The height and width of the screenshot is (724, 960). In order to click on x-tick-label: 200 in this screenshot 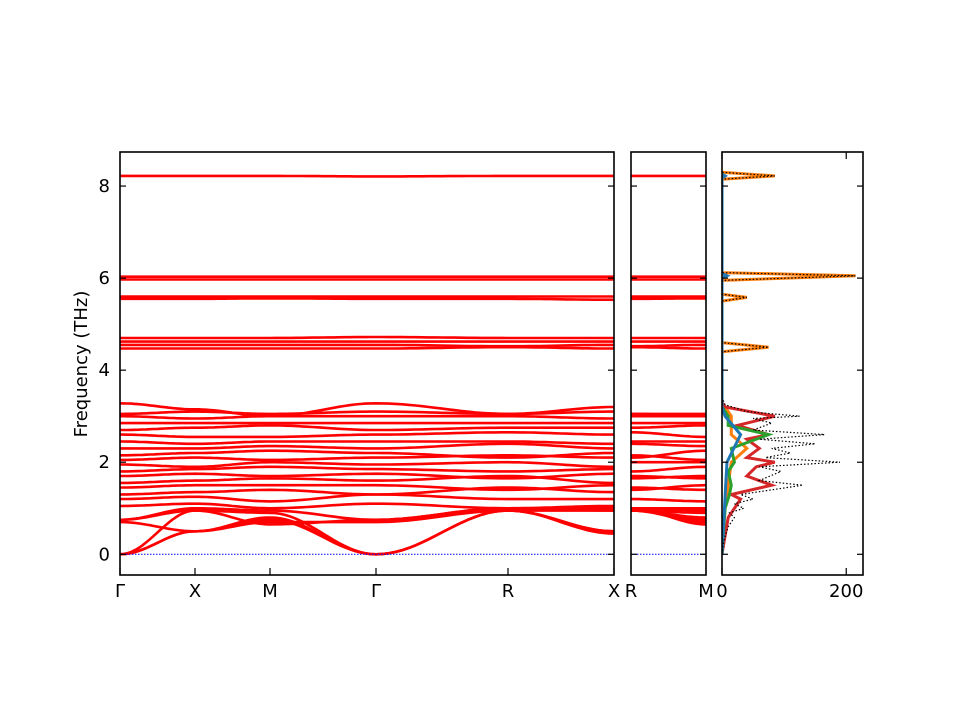, I will do `click(846, 591)`.